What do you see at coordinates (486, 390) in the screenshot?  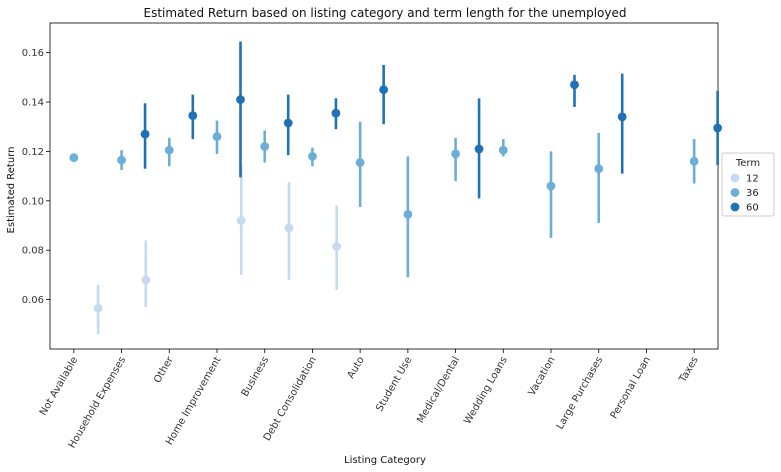 I see `x-tick-label: Wedding Loans` at bounding box center [486, 390].